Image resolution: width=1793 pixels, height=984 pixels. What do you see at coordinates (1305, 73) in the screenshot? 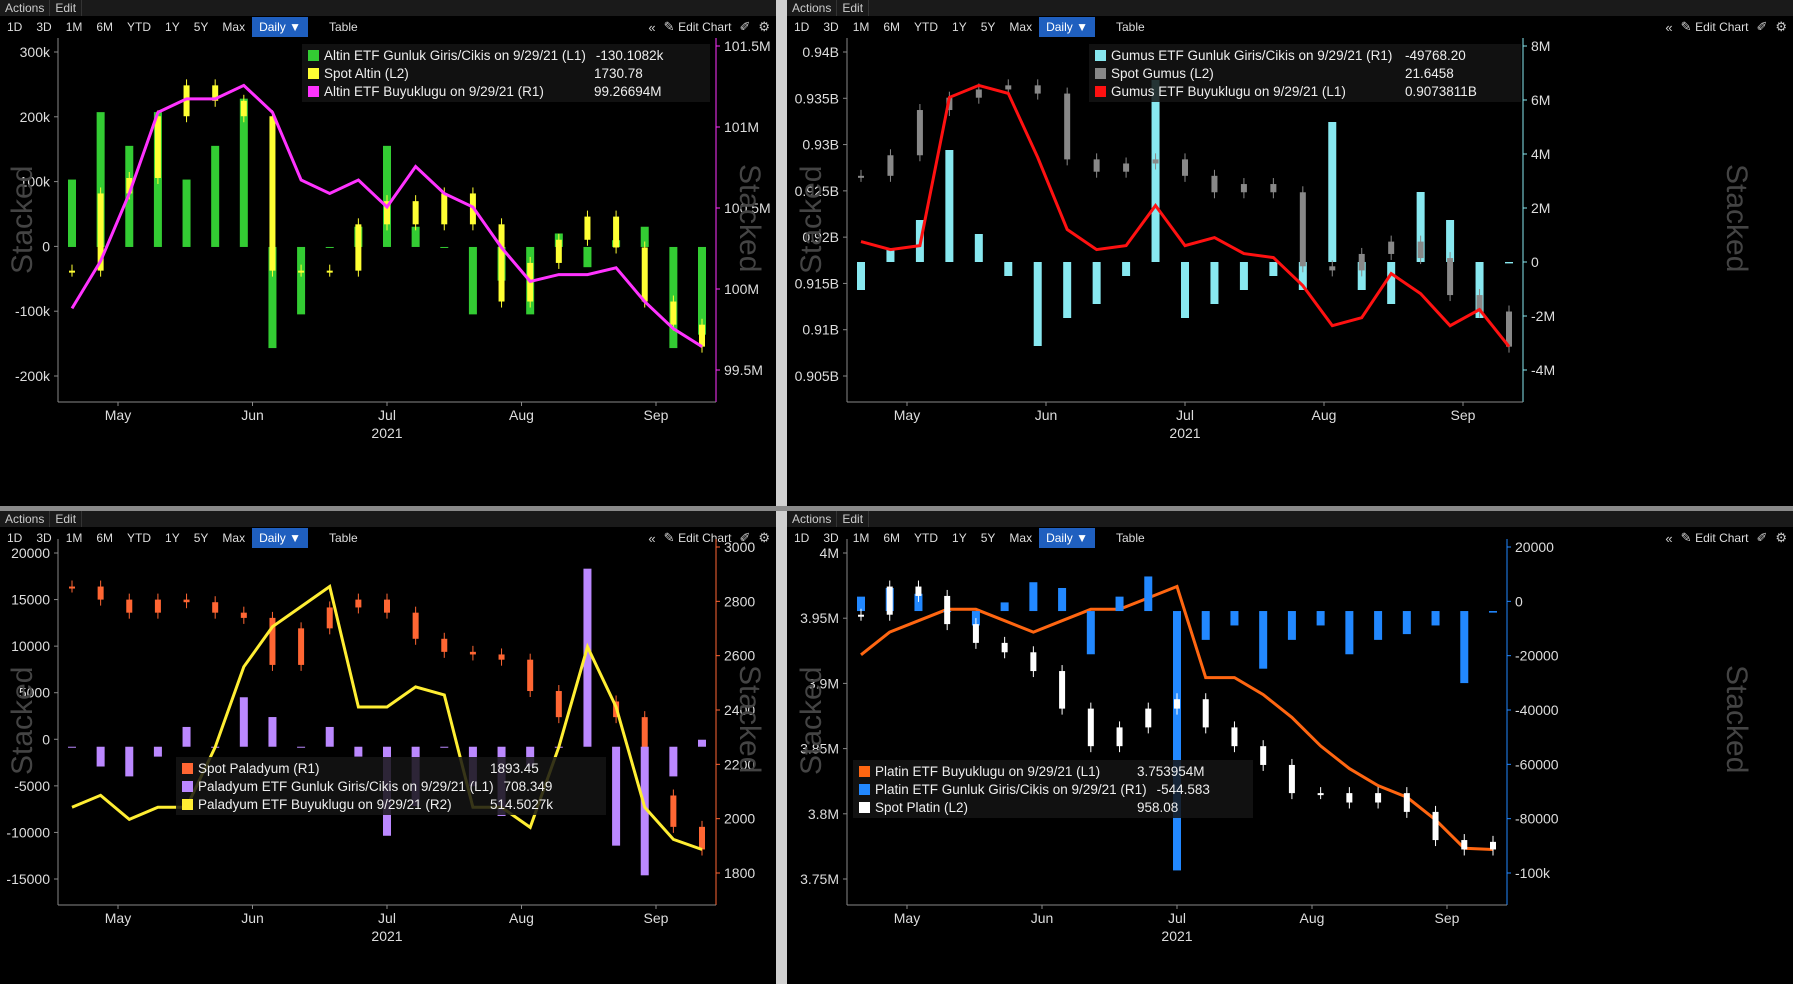
I see `legend-item: Spot Gumus (L2) 21.6458` at bounding box center [1305, 73].